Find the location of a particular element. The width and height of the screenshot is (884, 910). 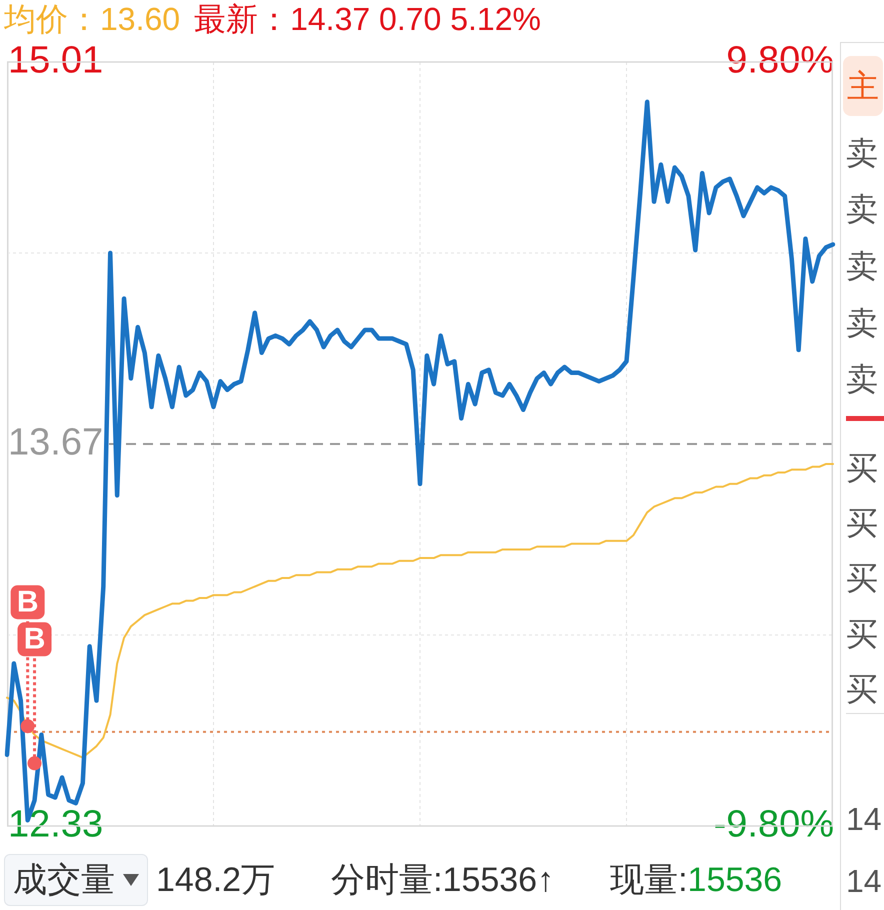

text: 148.2万 is located at coordinates (216, 880).